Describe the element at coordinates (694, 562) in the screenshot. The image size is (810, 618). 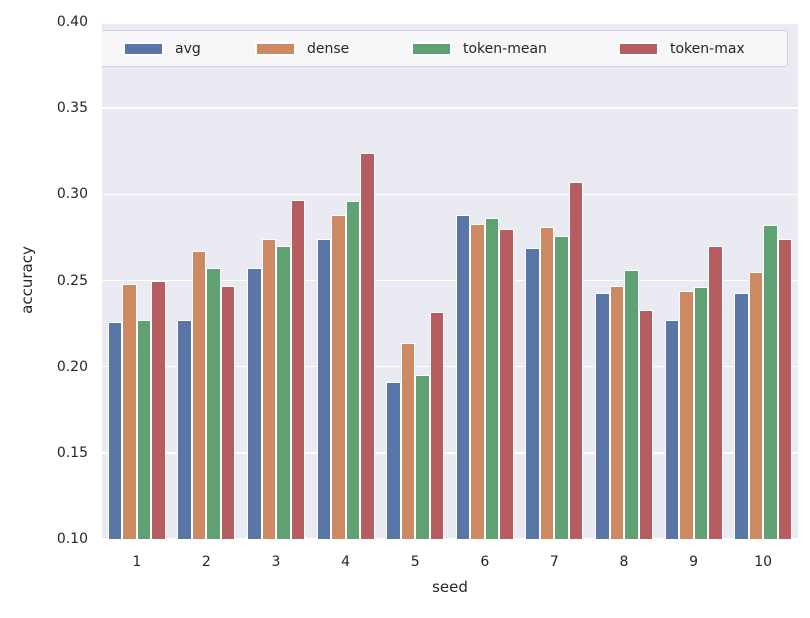
I see `x-tick-label: 9` at that location.